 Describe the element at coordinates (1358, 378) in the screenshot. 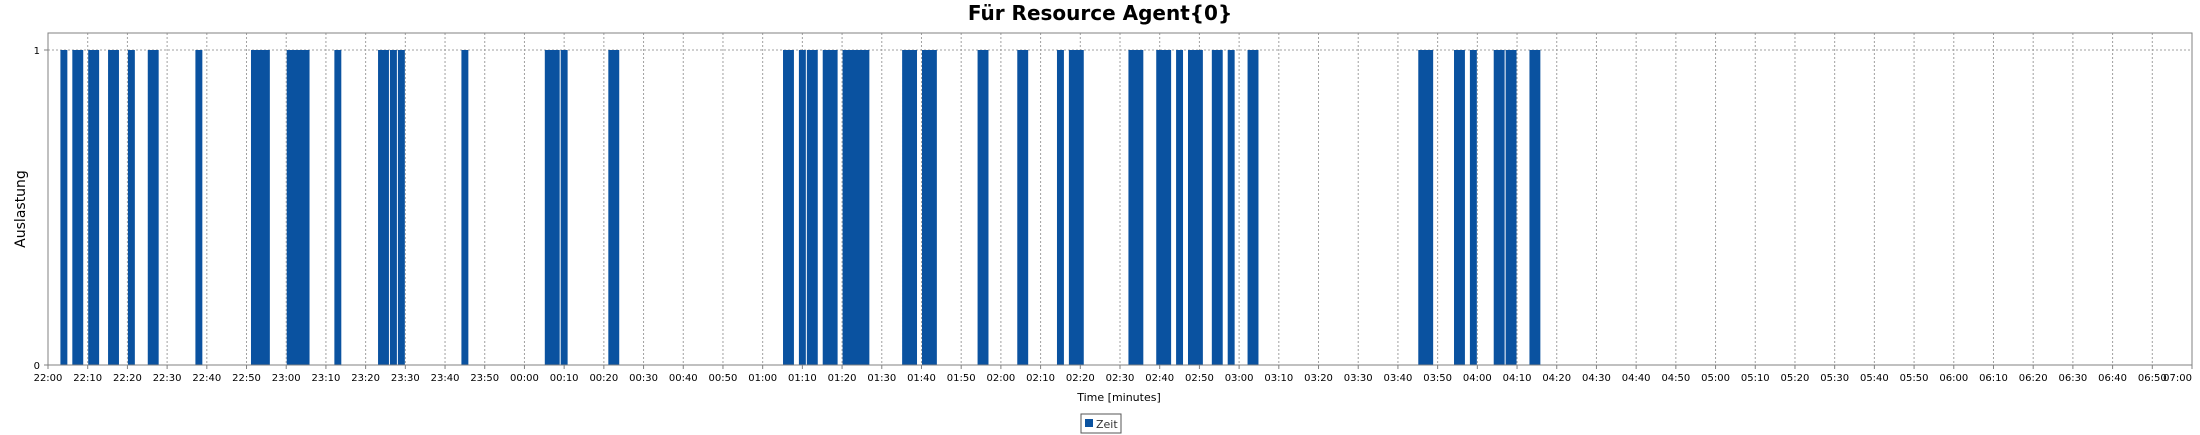

I see `x-tick-label: 03:30` at that location.